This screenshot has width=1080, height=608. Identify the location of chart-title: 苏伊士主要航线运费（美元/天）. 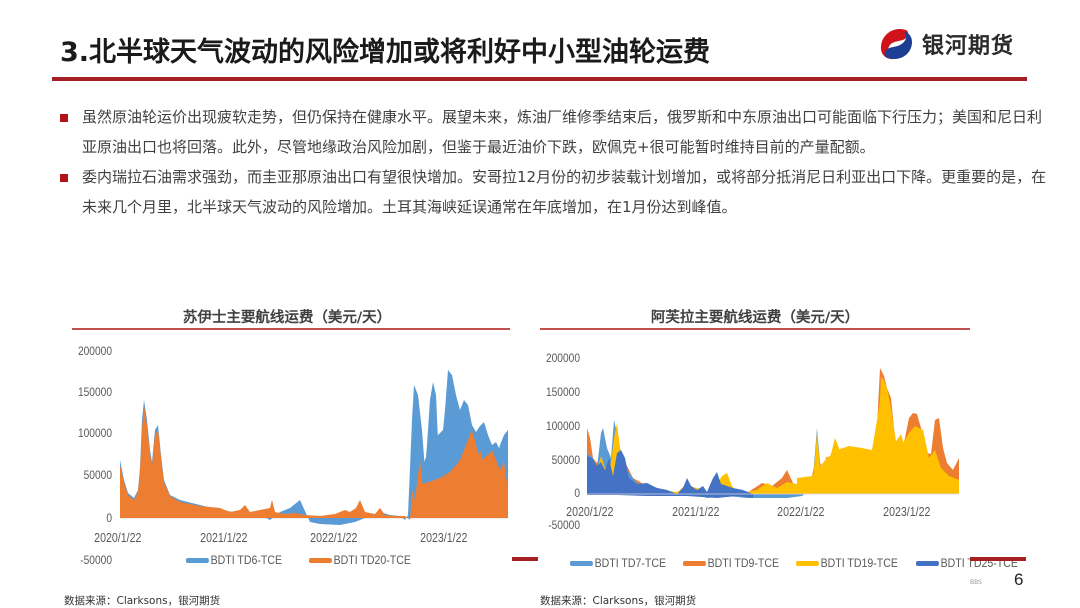
(287, 318).